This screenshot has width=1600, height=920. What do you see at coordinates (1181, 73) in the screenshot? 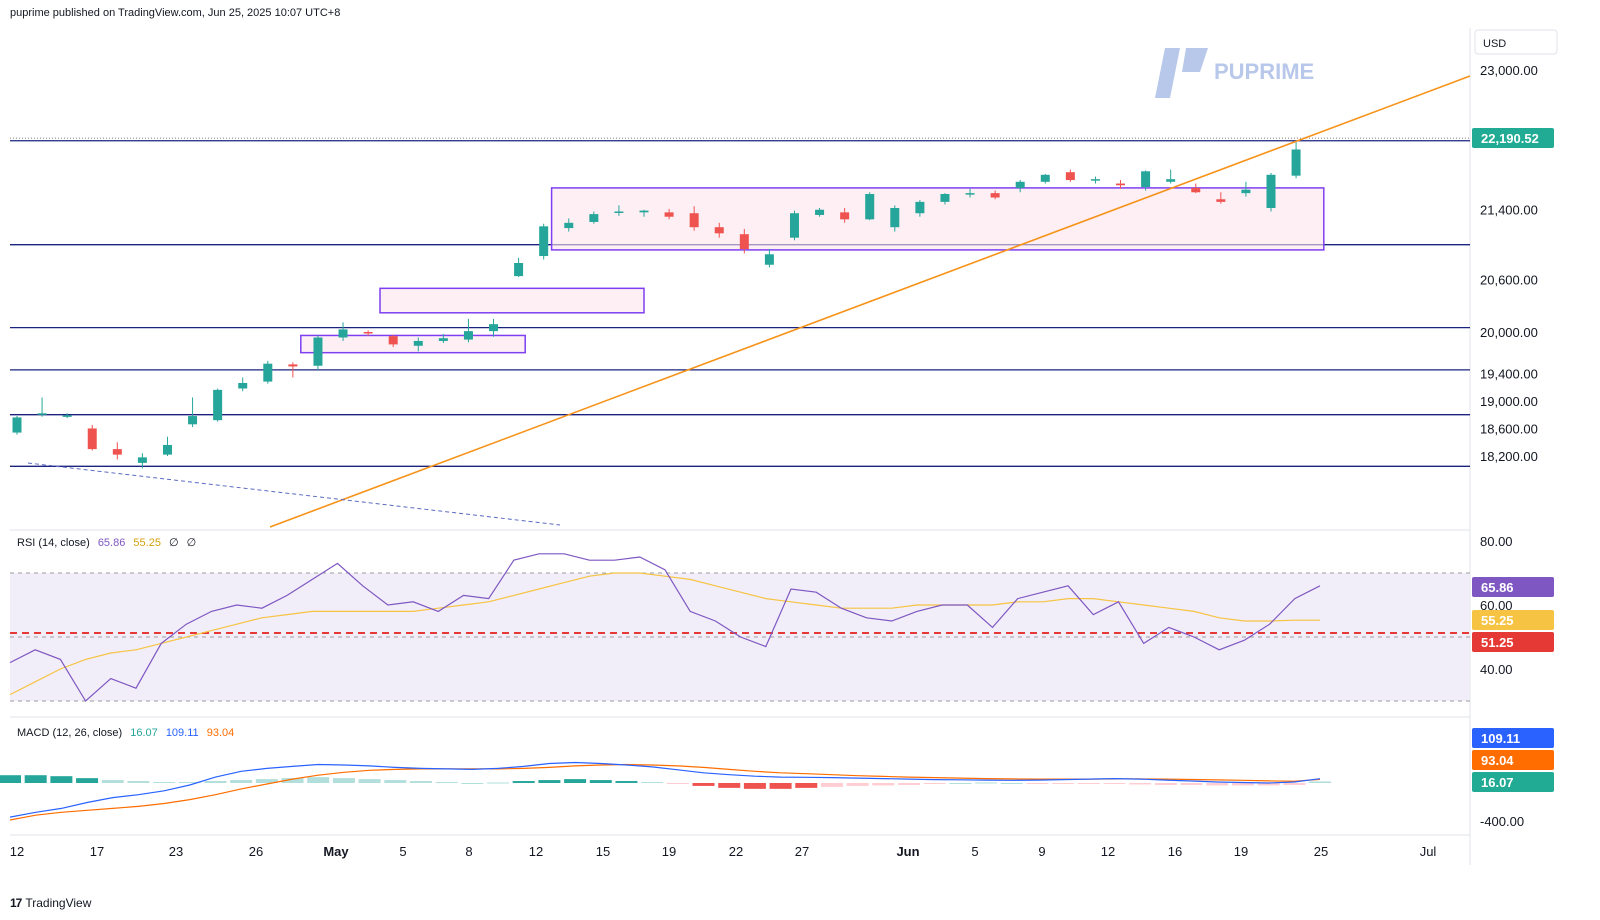
I see `puprime-logo-icon` at bounding box center [1181, 73].